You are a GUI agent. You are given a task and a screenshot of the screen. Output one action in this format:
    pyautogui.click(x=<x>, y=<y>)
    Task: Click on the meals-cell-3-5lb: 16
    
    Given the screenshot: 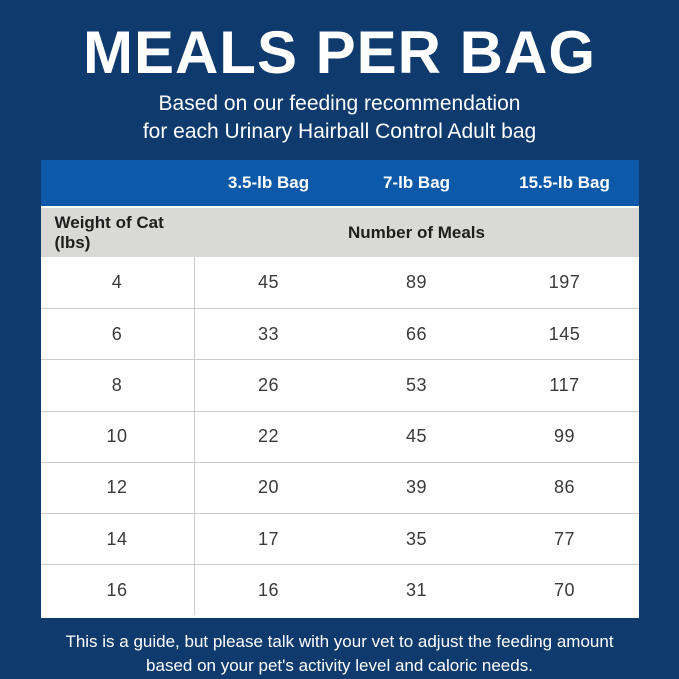 What is the action you would take?
    pyautogui.click(x=268, y=589)
    